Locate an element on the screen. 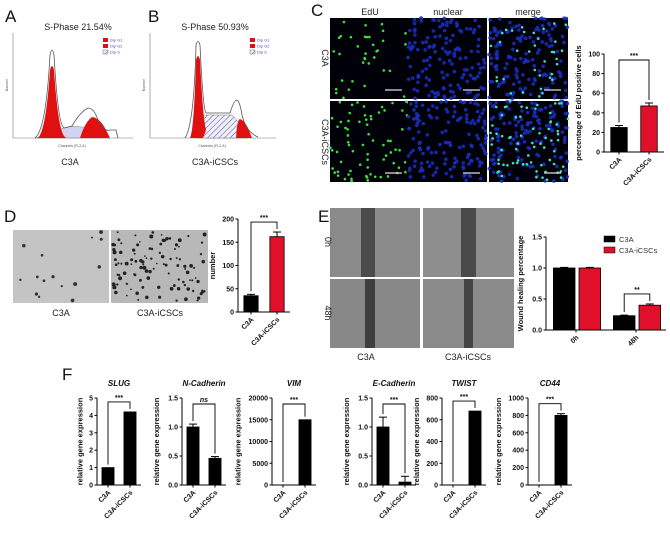  micrograph-background is located at coordinates (369, 58).